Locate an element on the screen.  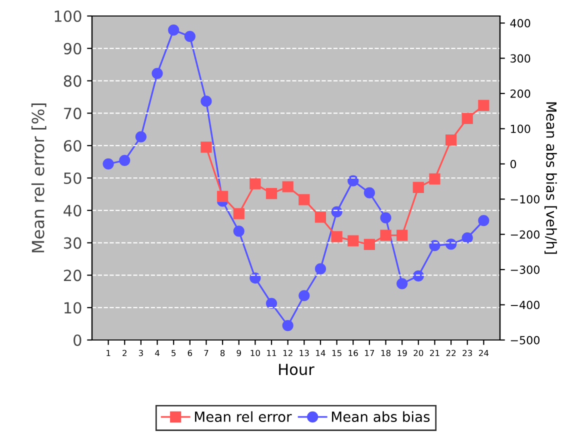
x-tick-label: 15 is located at coordinates (337, 353).